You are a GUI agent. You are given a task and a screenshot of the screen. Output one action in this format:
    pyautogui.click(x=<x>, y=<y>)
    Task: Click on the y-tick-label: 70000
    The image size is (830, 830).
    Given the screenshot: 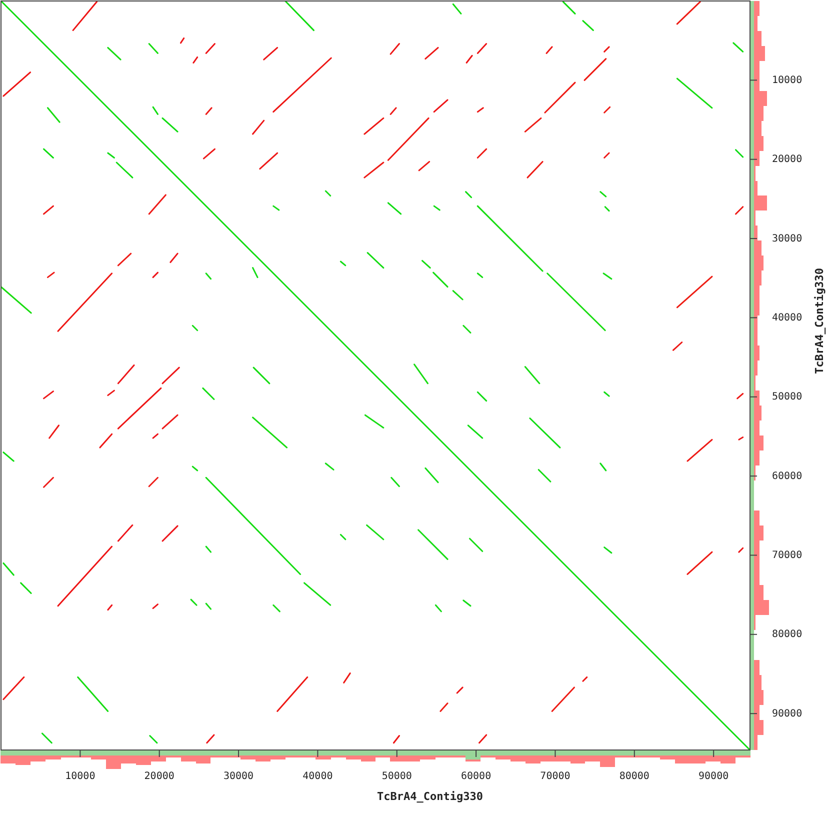 What is the action you would take?
    pyautogui.click(x=787, y=555)
    